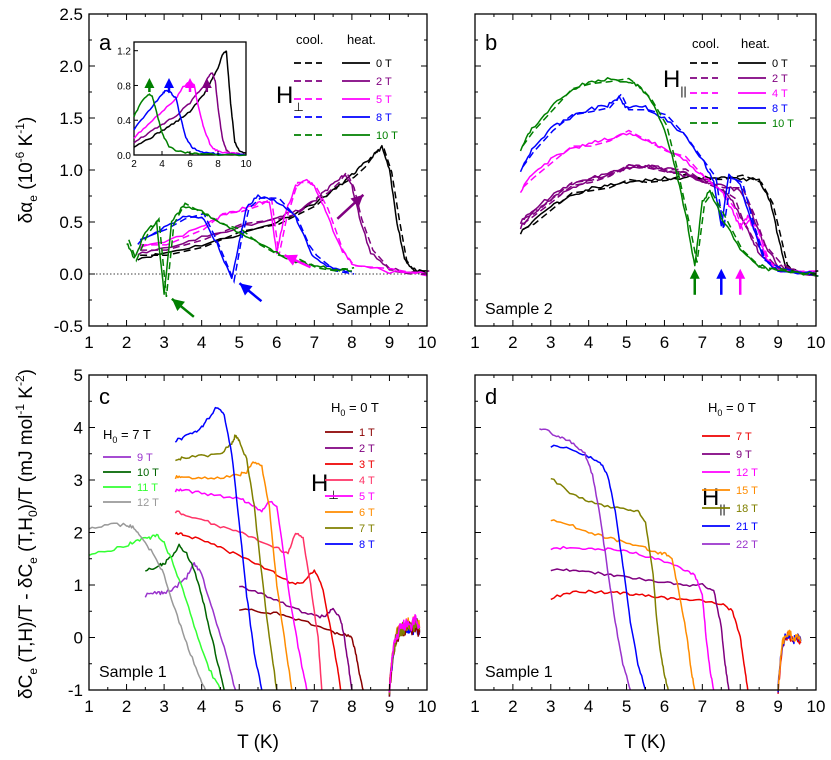 This screenshot has height=760, width=831. Describe the element at coordinates (124, 156) in the screenshot. I see `inset-y-tick-label: 0.0` at that location.